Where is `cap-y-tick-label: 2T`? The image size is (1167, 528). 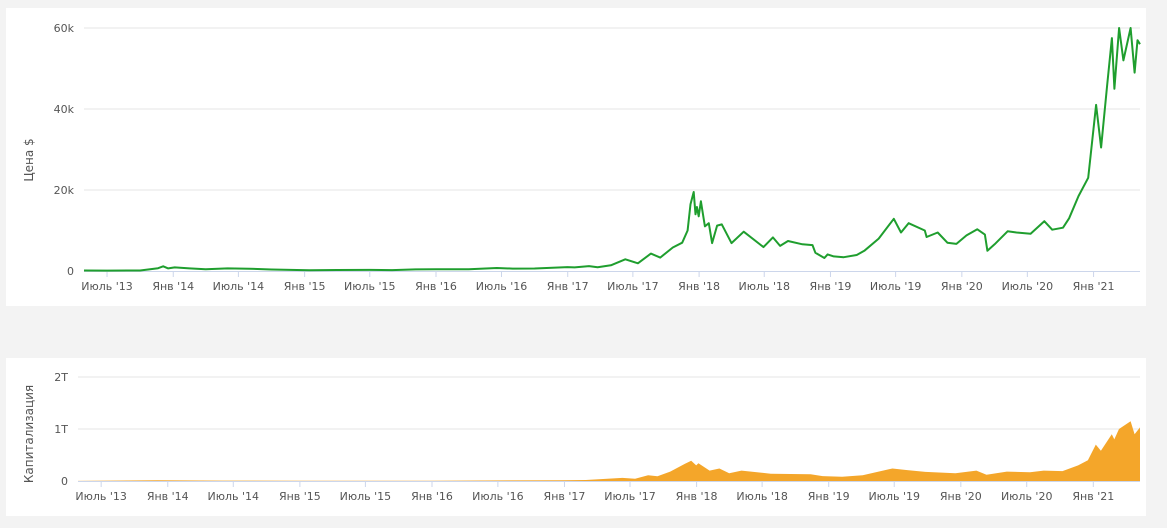
cap-y-tick-label: 2T is located at coordinates (61, 377).